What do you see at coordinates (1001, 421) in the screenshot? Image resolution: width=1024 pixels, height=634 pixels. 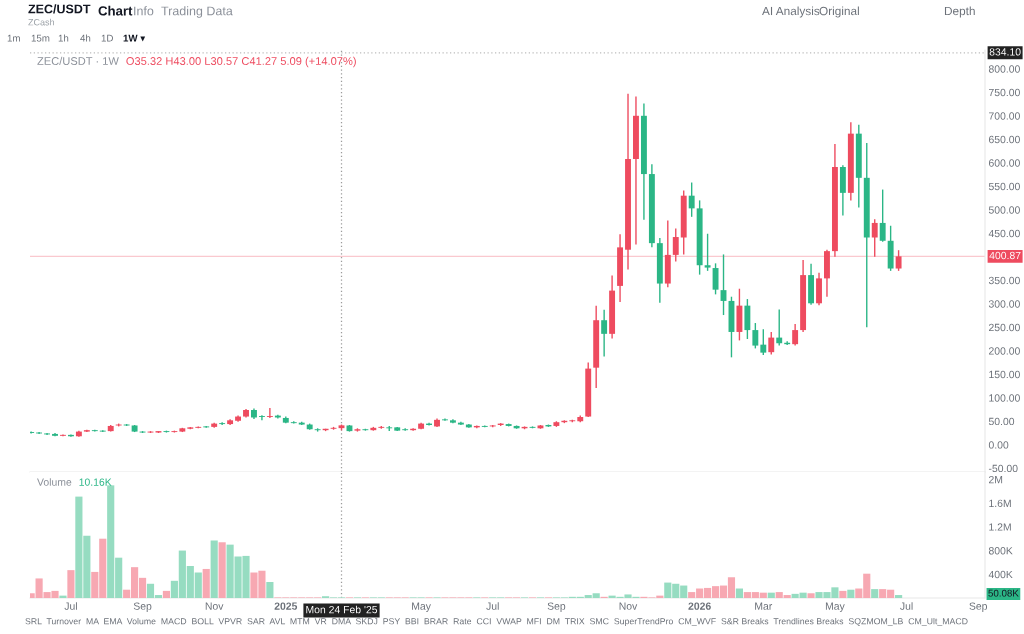 I see `y-tick-label: 50.00` at bounding box center [1001, 421].